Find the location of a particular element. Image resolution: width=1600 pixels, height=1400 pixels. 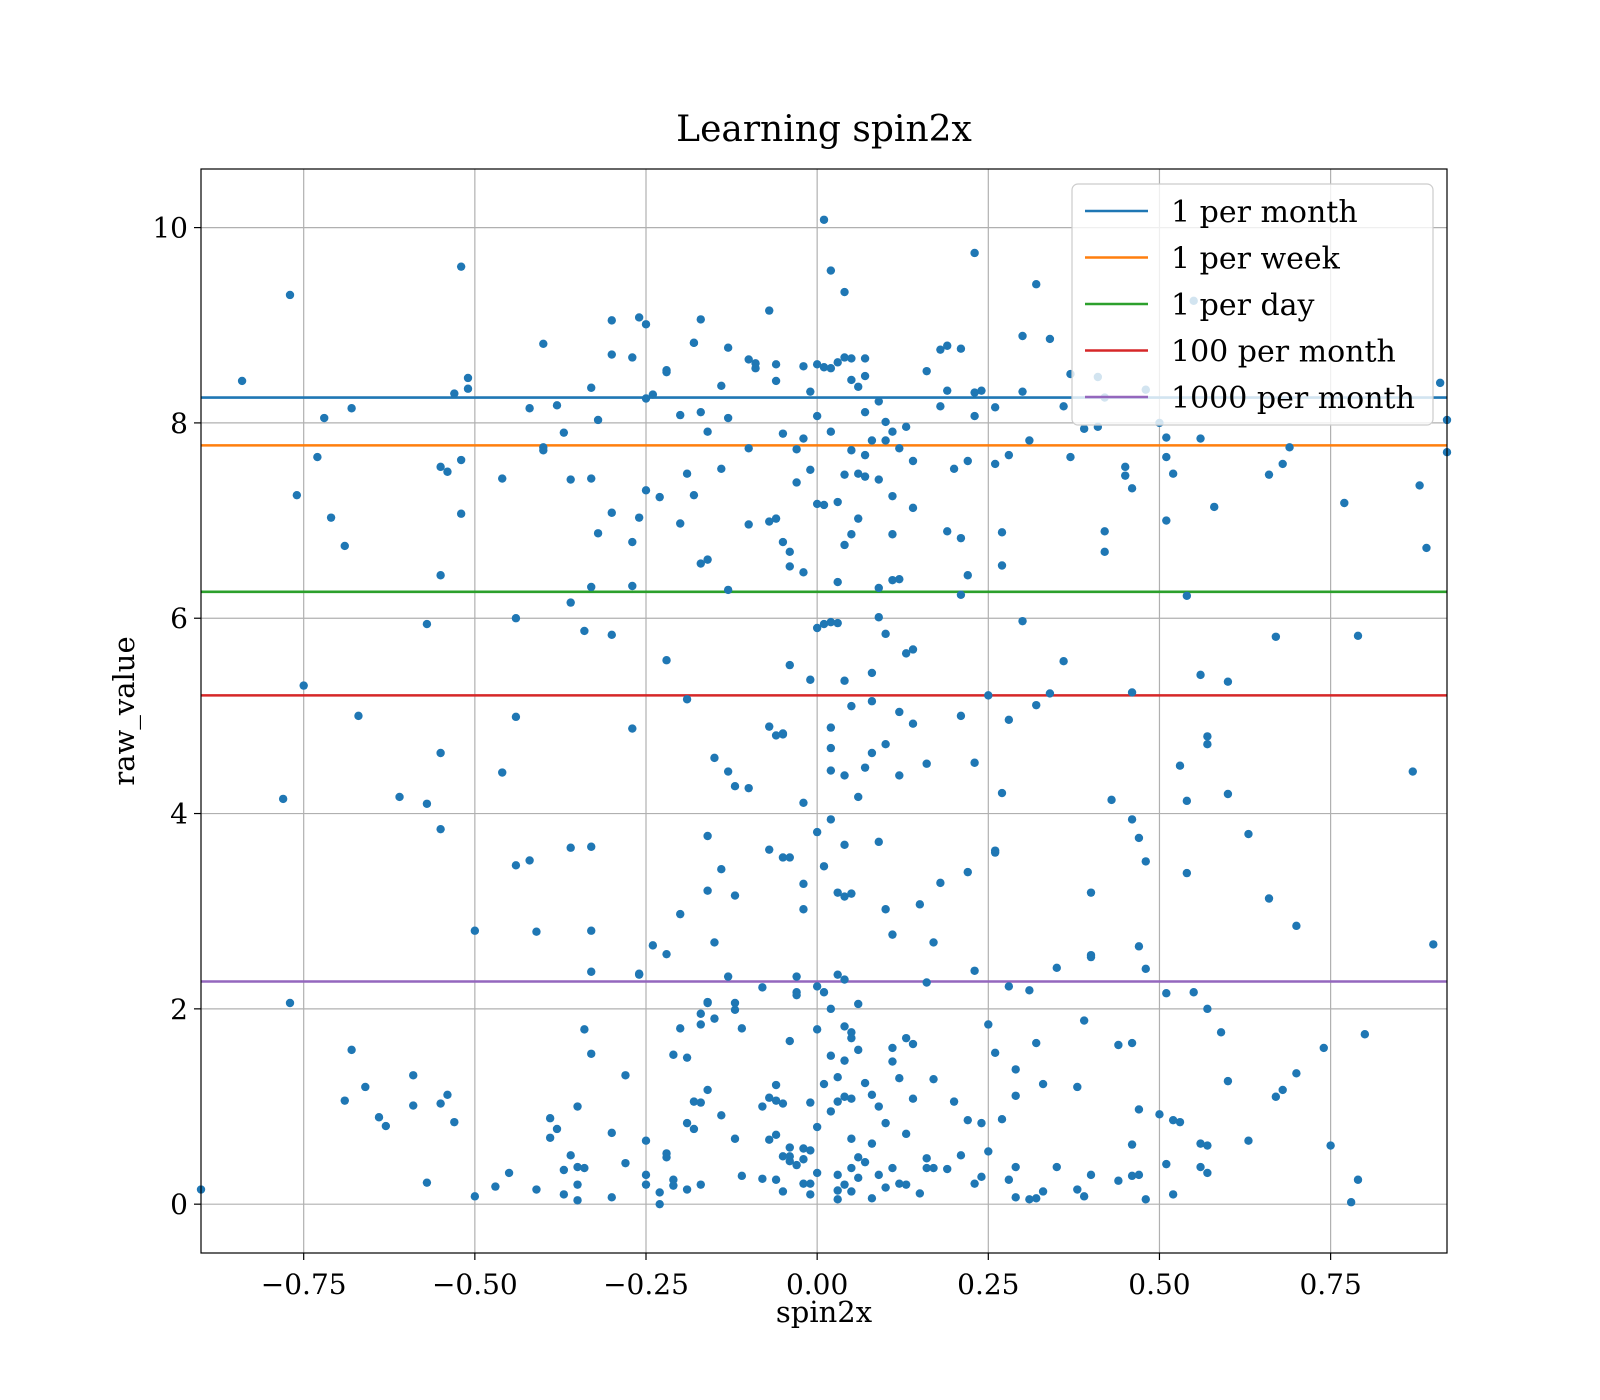

y-axis-ticks: 0 2 4 6 8 10 is located at coordinates (176, 716).